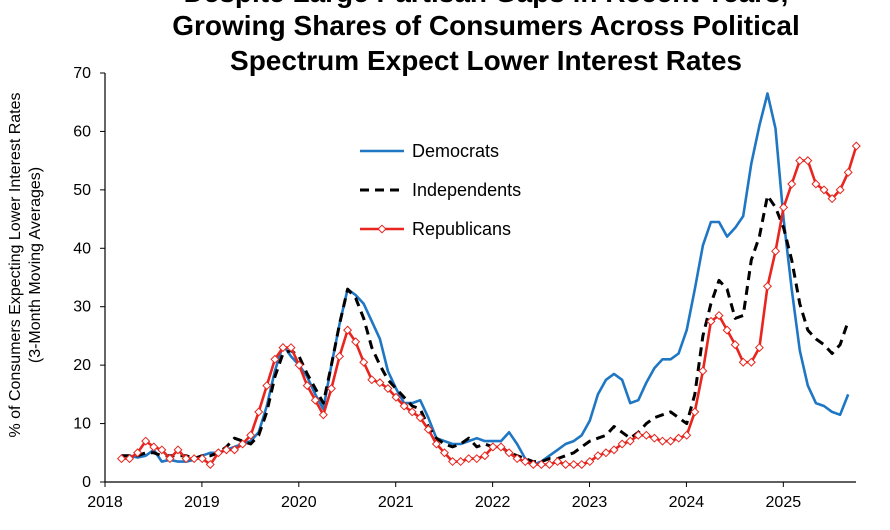  Describe the element at coordinates (461, 229) in the screenshot. I see `legend-label-republicans: Republicans` at that location.